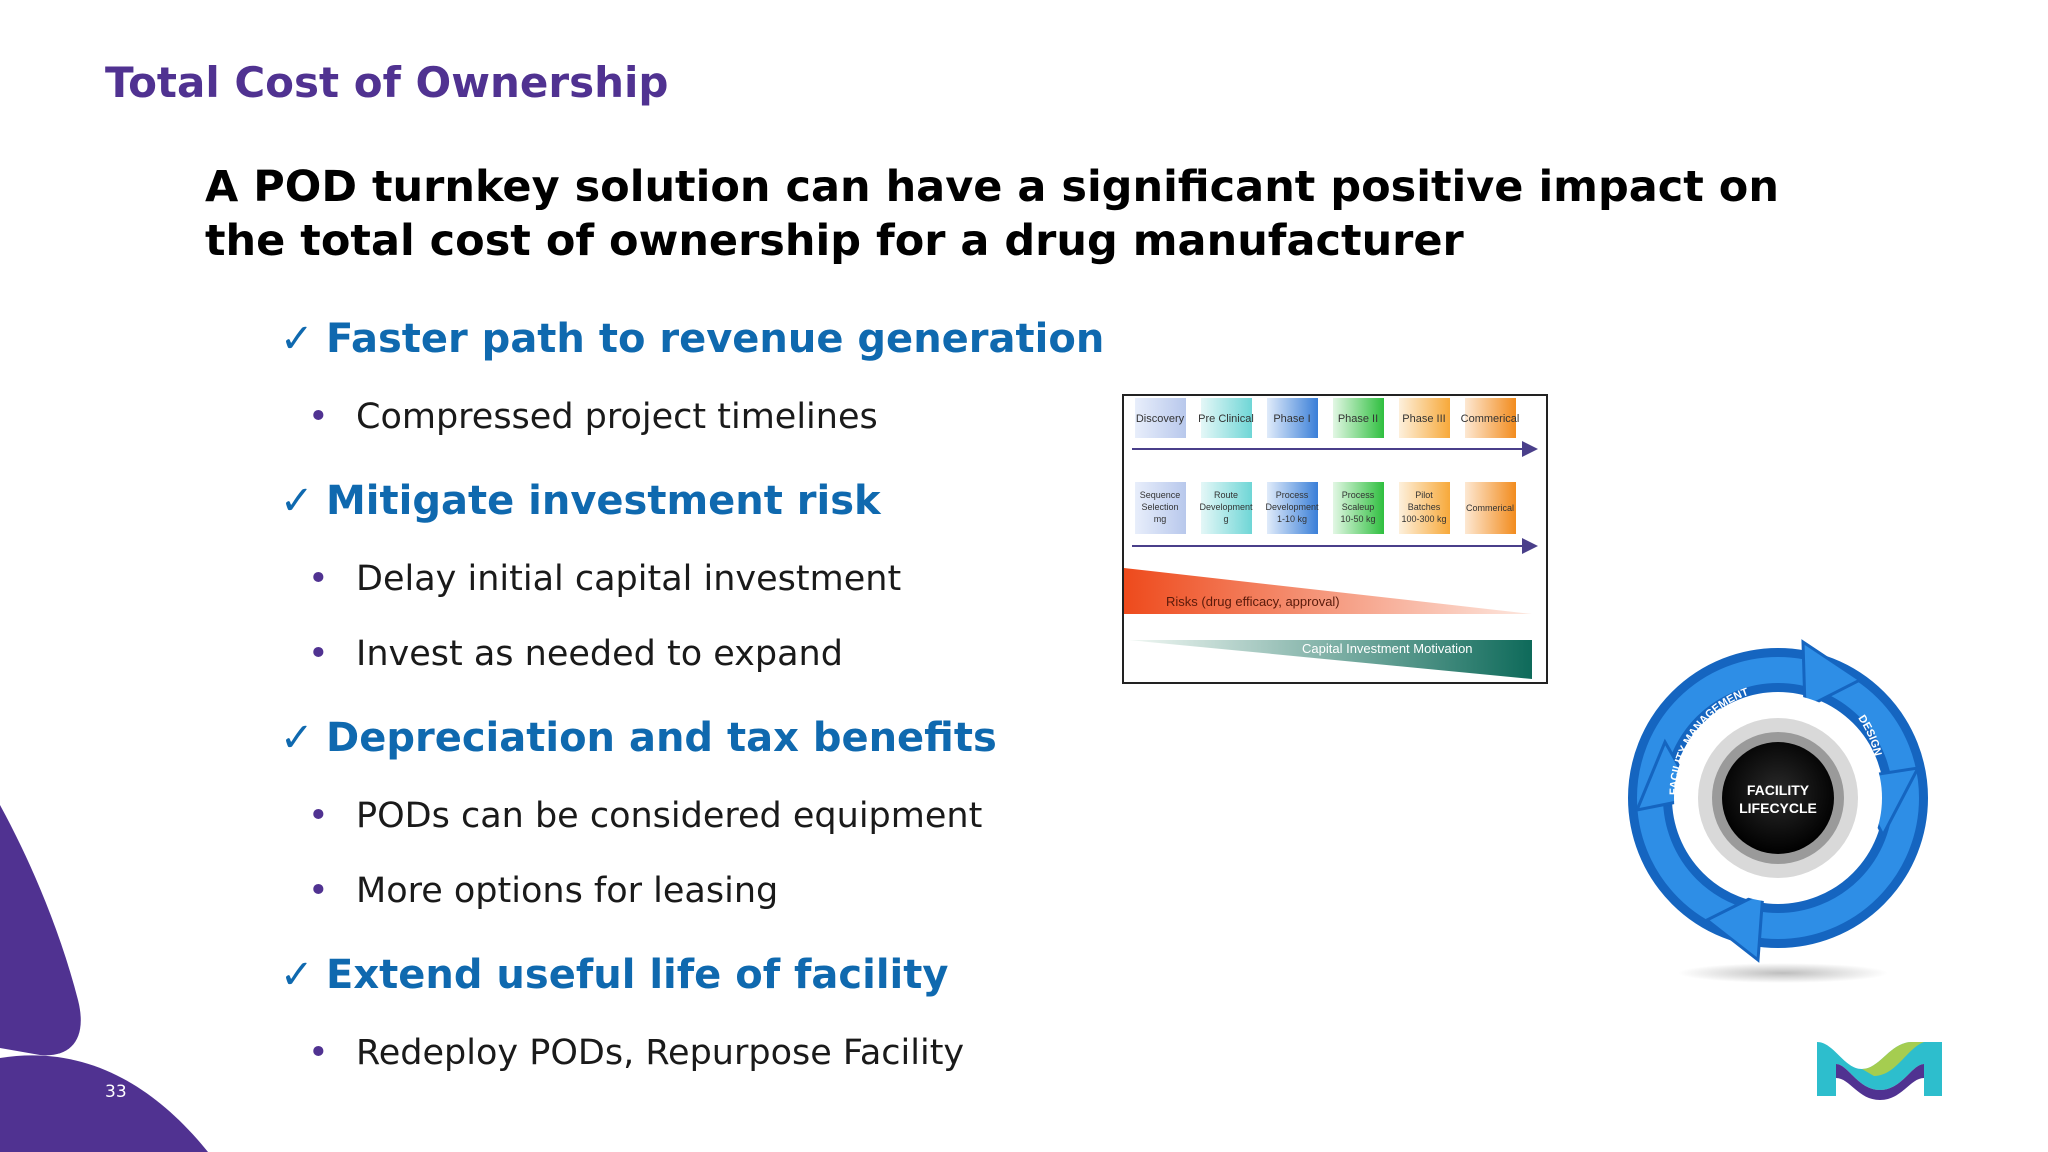 The height and width of the screenshot is (1152, 2048). What do you see at coordinates (1358, 419) in the screenshot?
I see `stage-label: Phase II` at bounding box center [1358, 419].